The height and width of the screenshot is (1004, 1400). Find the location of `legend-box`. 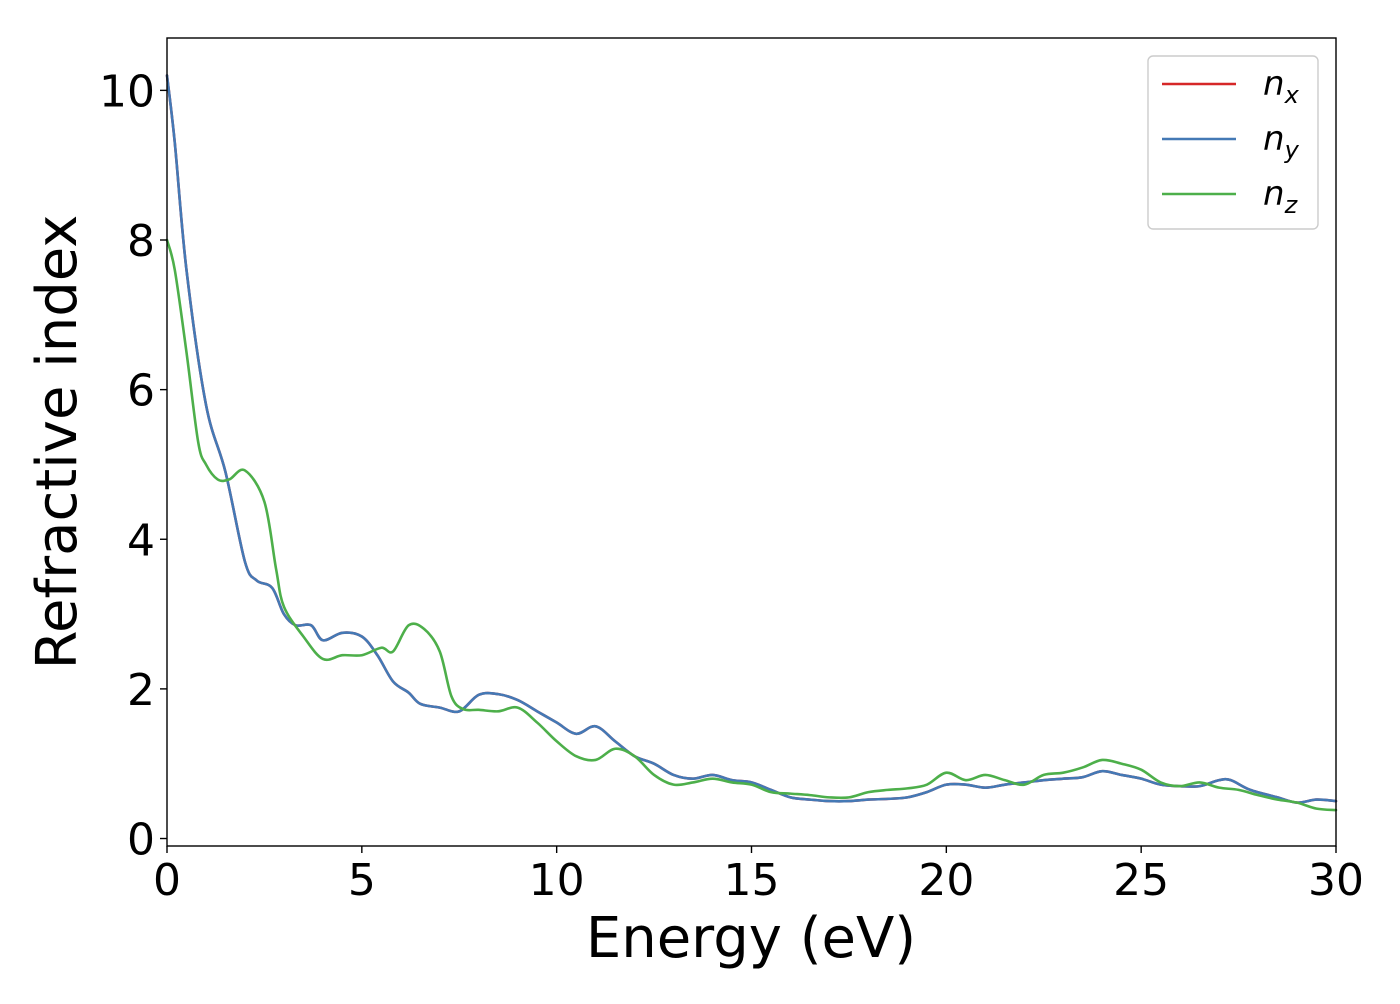

legend-box is located at coordinates (1233, 142).